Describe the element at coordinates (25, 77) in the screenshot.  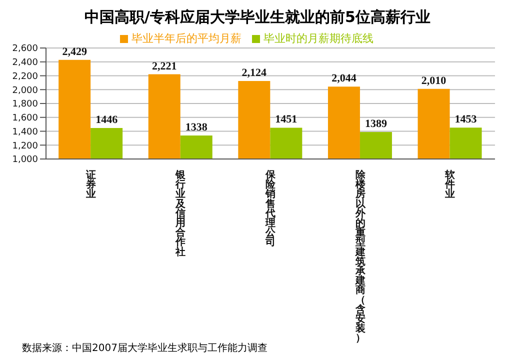
I see `y-tick-label: 2,200` at that location.